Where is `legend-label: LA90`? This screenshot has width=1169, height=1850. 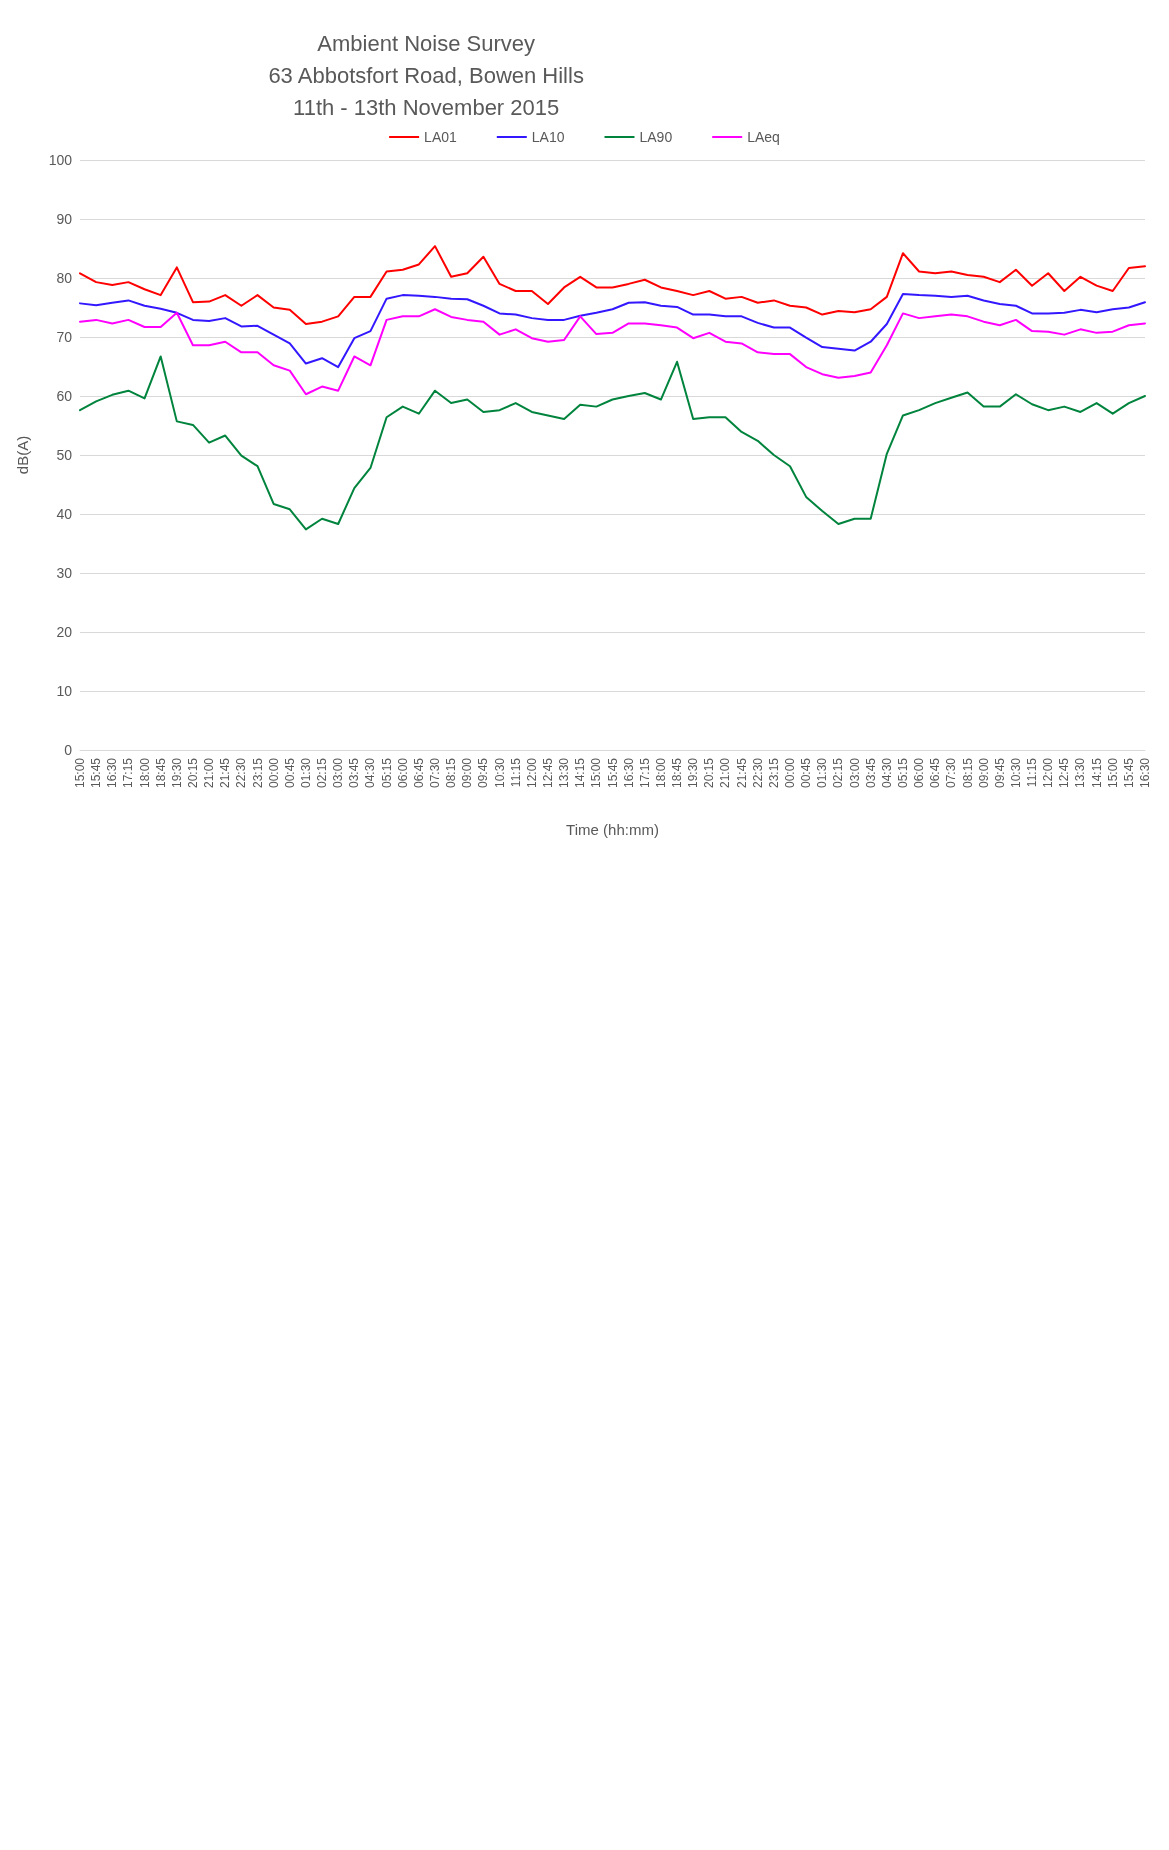
legend-label: LA90 is located at coordinates (656, 137).